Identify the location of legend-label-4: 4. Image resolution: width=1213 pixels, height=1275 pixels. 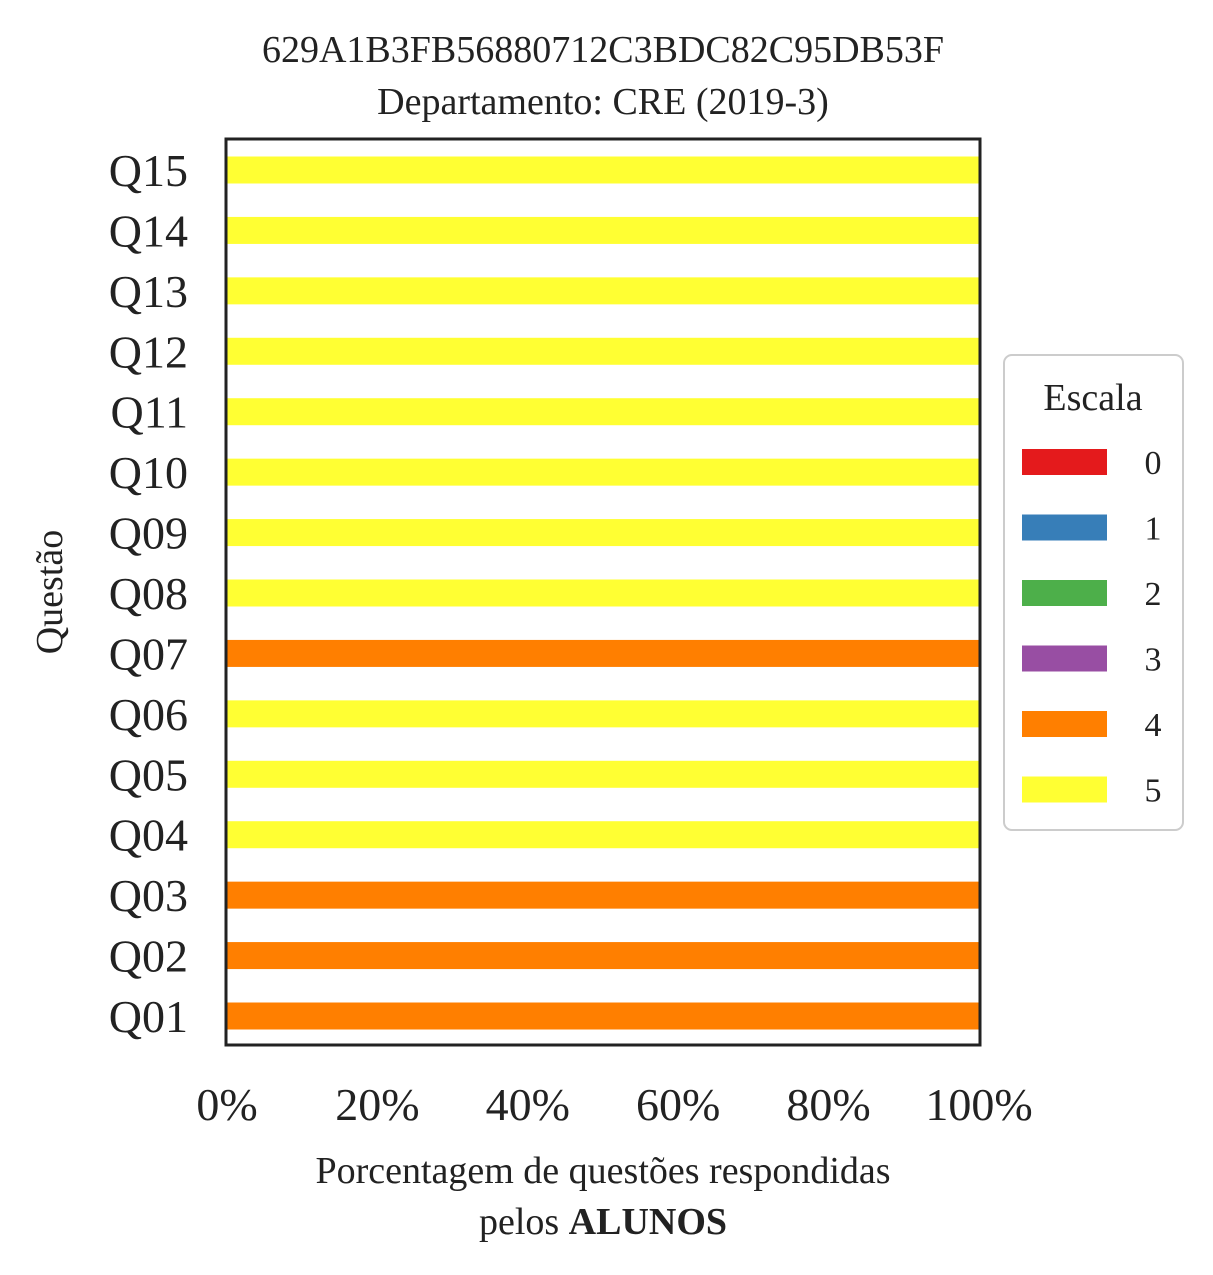
(1153, 725).